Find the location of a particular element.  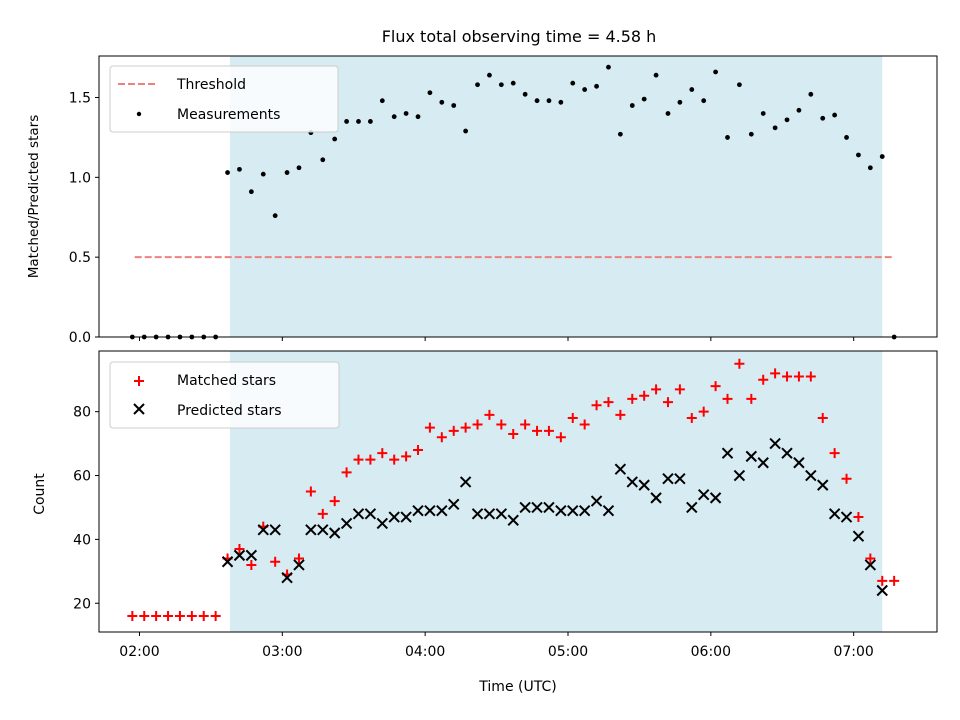

y-tick-label: 40 is located at coordinates (82, 540).